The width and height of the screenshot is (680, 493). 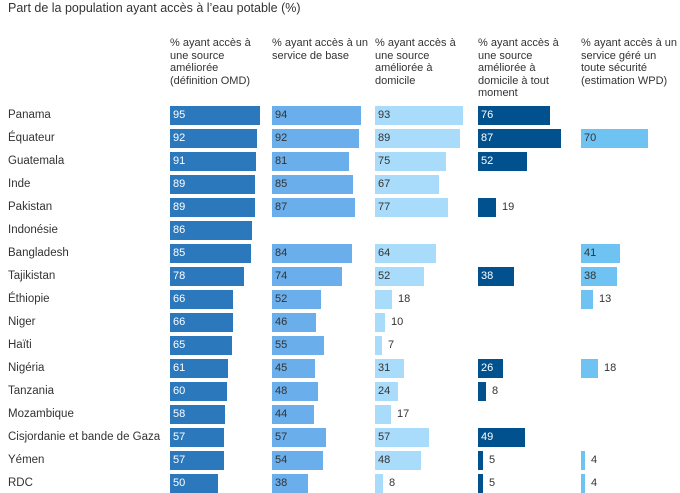 I want to click on data-label: 92, so click(x=179, y=138).